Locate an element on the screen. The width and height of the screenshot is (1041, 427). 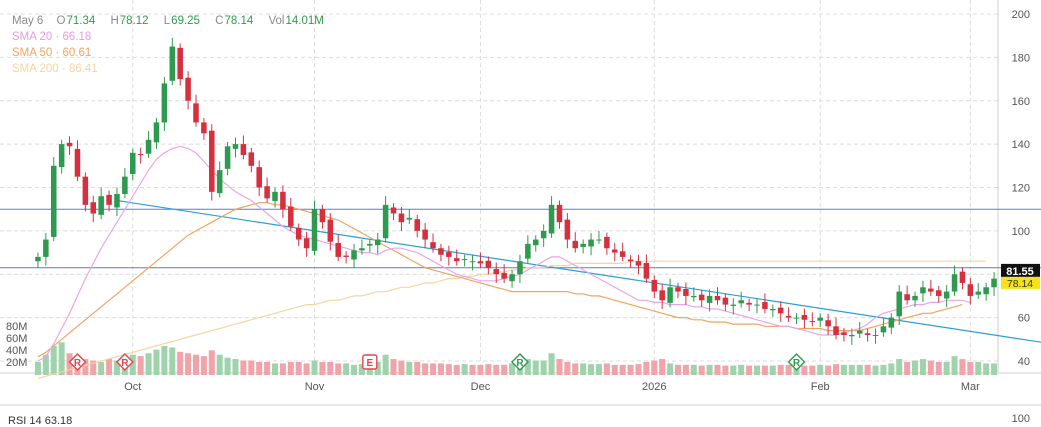
price-axis-tick: 120 is located at coordinates (1021, 189).